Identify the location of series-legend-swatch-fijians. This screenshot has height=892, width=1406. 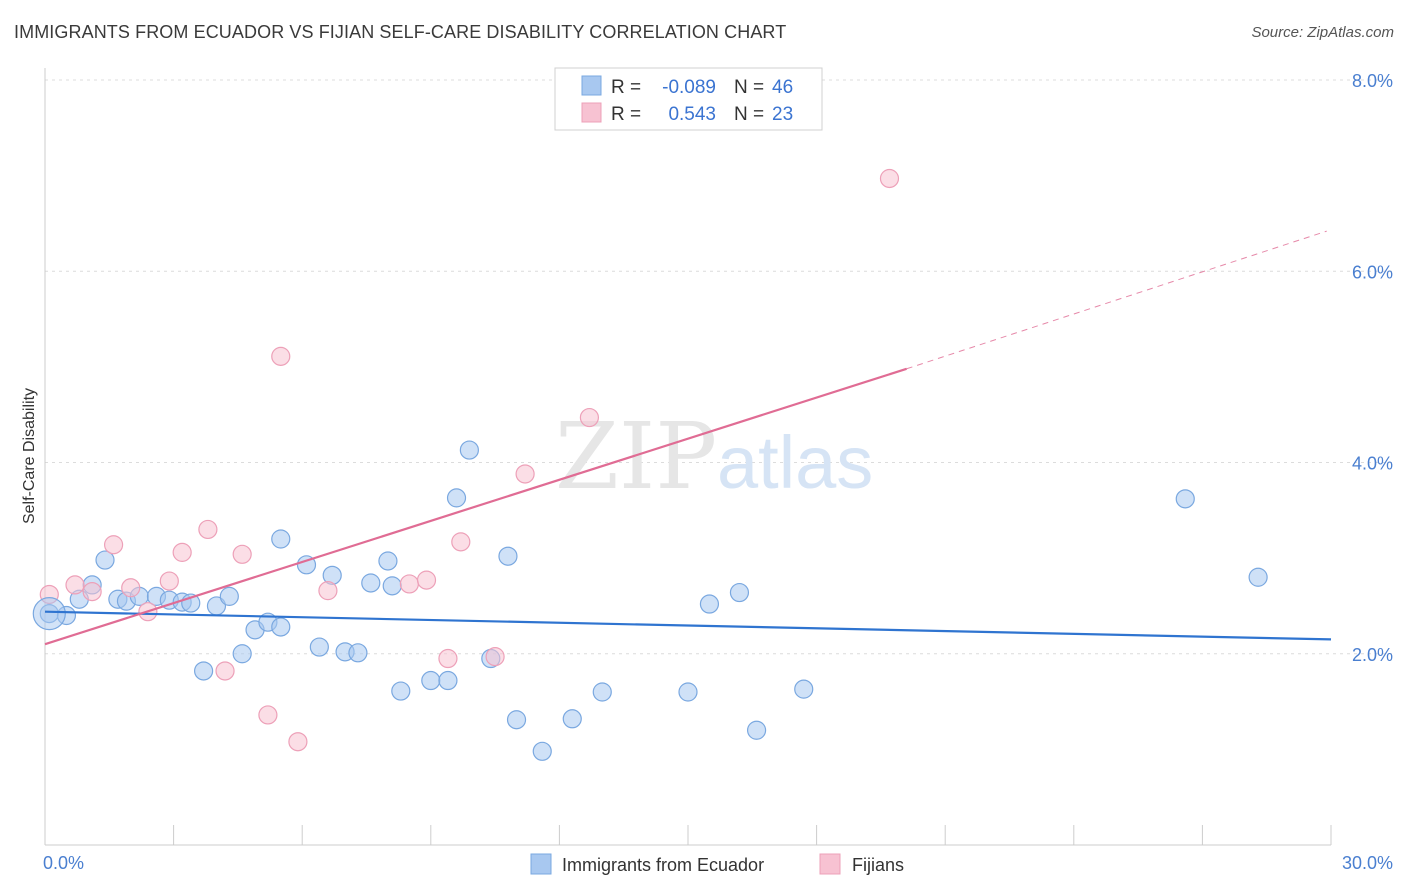
(830, 864).